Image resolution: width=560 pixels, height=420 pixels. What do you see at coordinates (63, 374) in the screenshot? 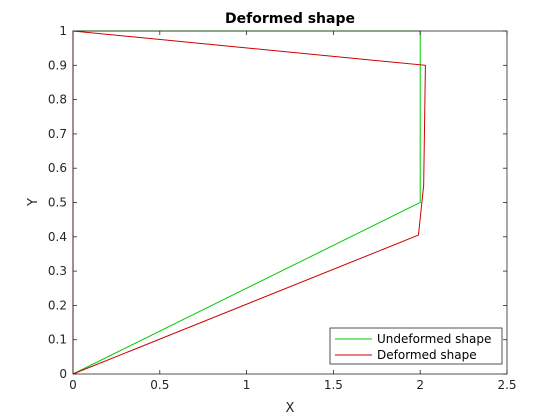
I see `y-tick-label: 0` at bounding box center [63, 374].